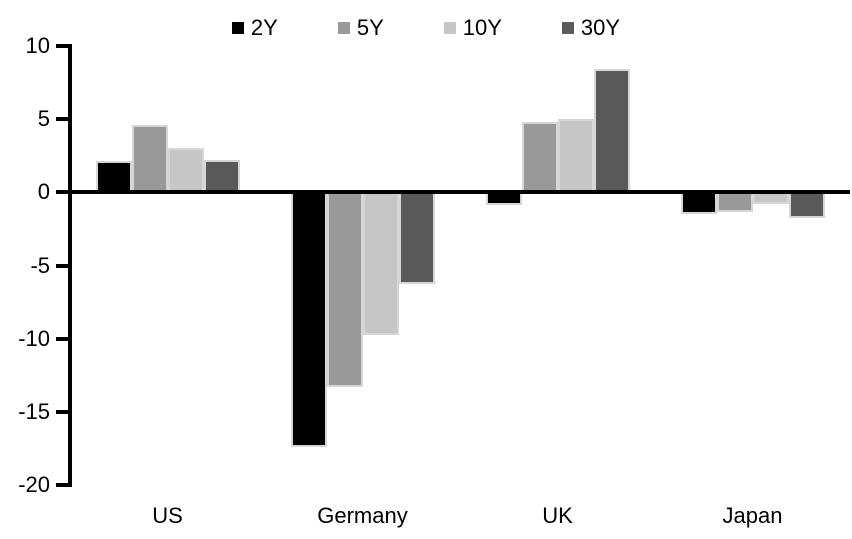 This screenshot has width=852, height=539. I want to click on bar-uk-10y, so click(576, 155).